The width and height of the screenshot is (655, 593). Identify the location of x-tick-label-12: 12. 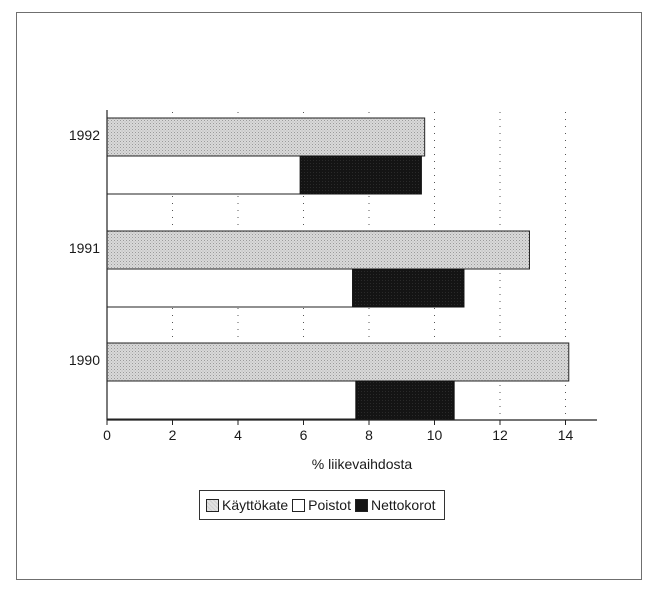
(500, 435).